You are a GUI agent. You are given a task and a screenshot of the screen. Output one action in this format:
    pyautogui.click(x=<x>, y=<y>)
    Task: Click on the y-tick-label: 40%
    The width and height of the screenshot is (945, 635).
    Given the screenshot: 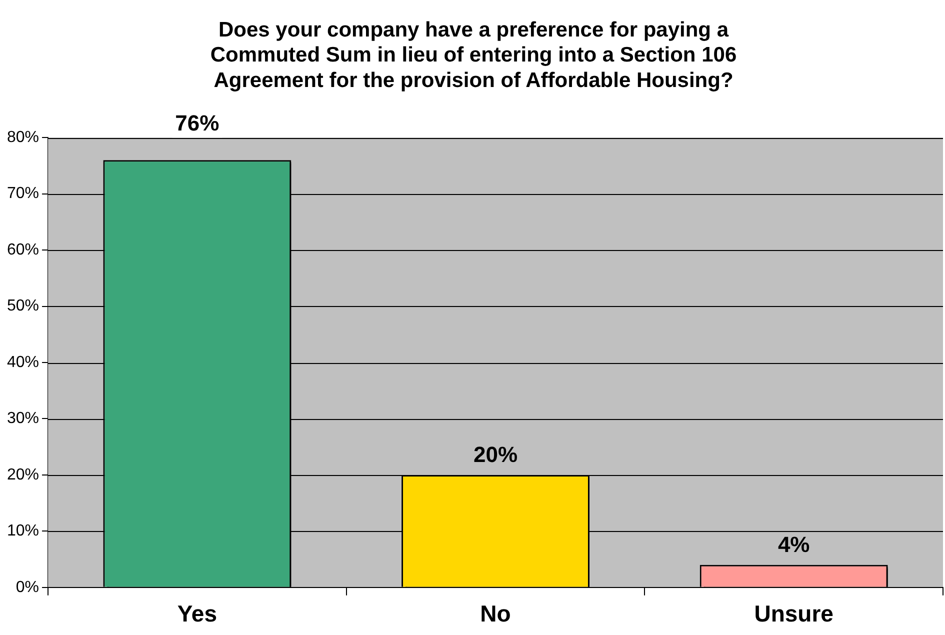 What is the action you would take?
    pyautogui.click(x=23, y=362)
    